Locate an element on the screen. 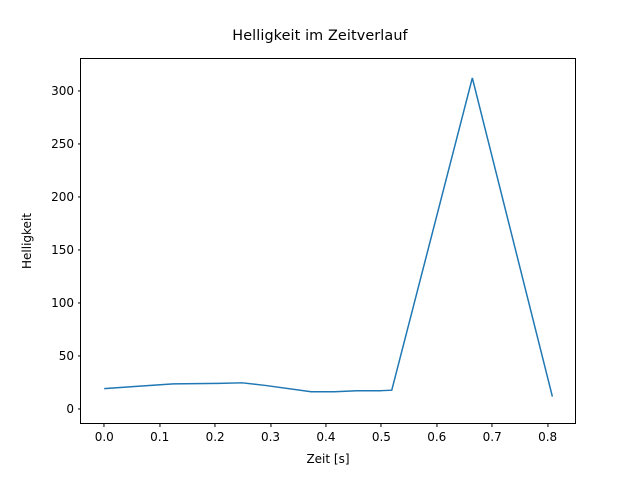 The image size is (640, 480). x-tick-label: 0.4 is located at coordinates (326, 437).